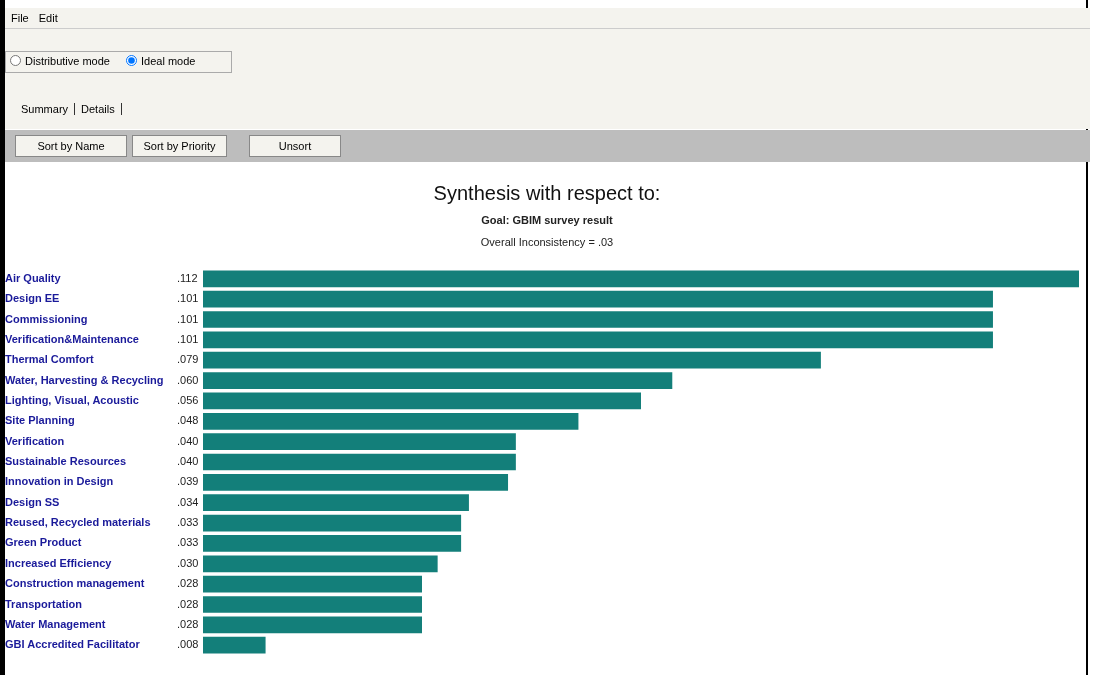 The image size is (1094, 675). I want to click on y-tick-label: Lighting, Visual, Acoustic, so click(72, 399).